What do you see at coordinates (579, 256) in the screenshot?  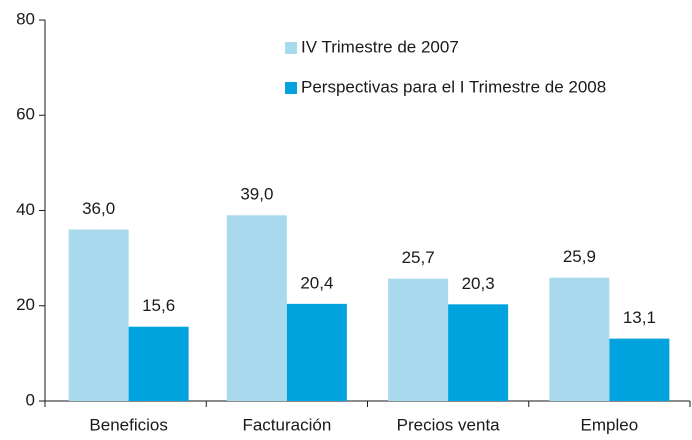 I see `value-label: 25,9` at bounding box center [579, 256].